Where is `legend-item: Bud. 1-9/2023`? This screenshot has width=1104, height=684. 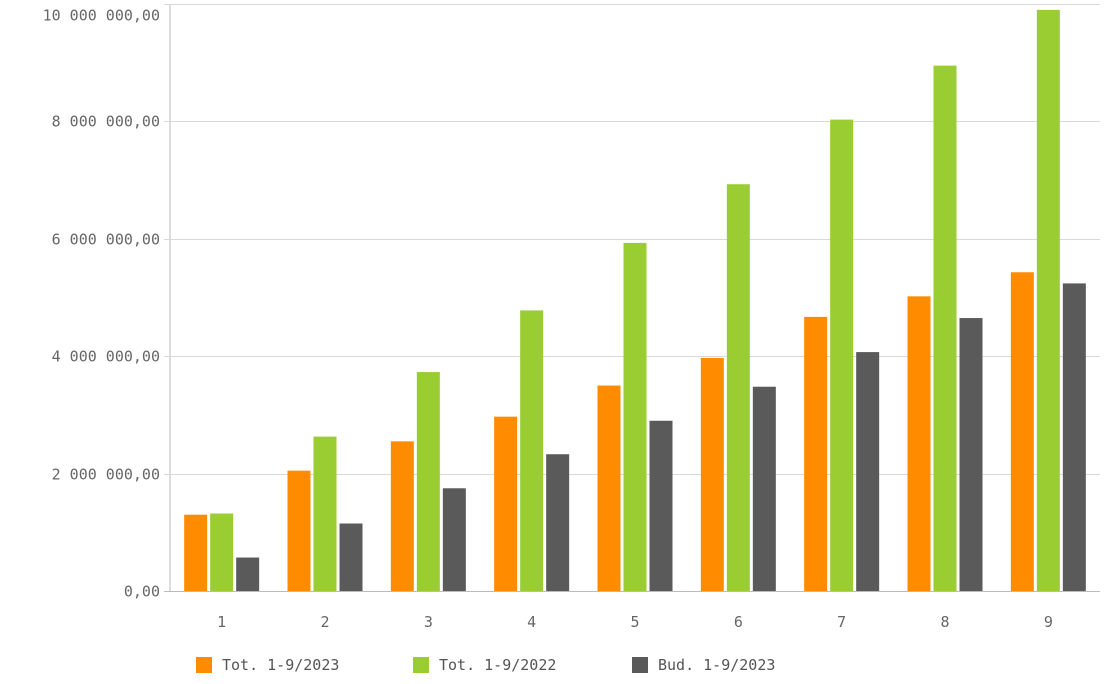
legend-item: Bud. 1-9/2023 is located at coordinates (703, 665).